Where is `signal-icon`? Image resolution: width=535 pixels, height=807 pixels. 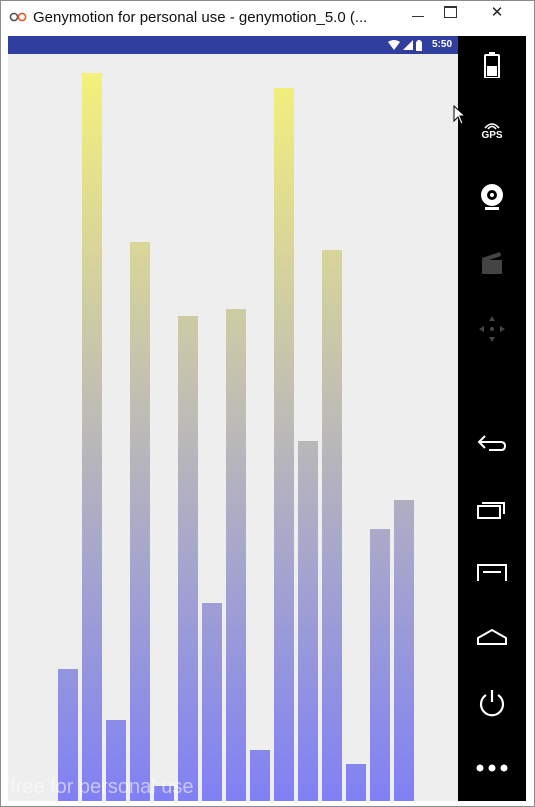 signal-icon is located at coordinates (408, 45).